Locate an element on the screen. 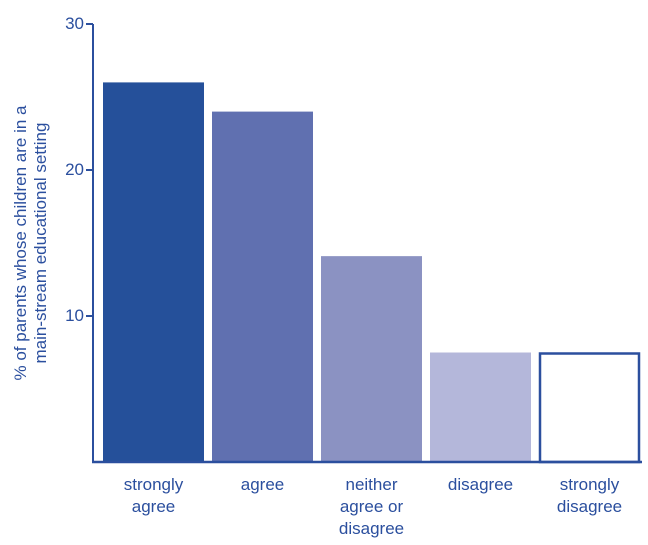 The height and width of the screenshot is (545, 648). x-category-label: strongly agree is located at coordinates (154, 495).